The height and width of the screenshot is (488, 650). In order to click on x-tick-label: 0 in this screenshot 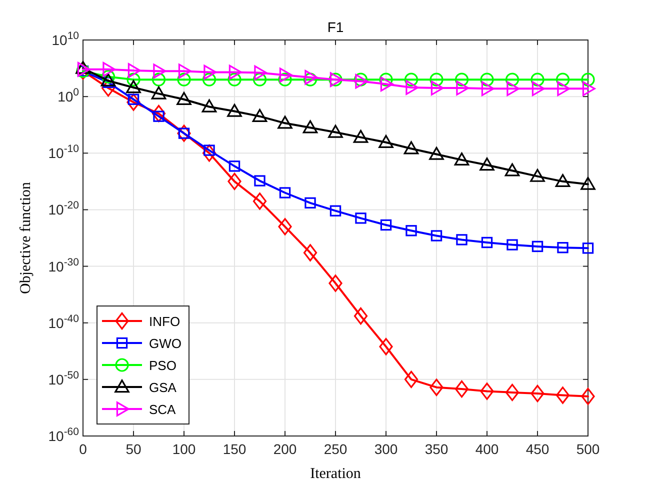, I will do `click(83, 449)`.